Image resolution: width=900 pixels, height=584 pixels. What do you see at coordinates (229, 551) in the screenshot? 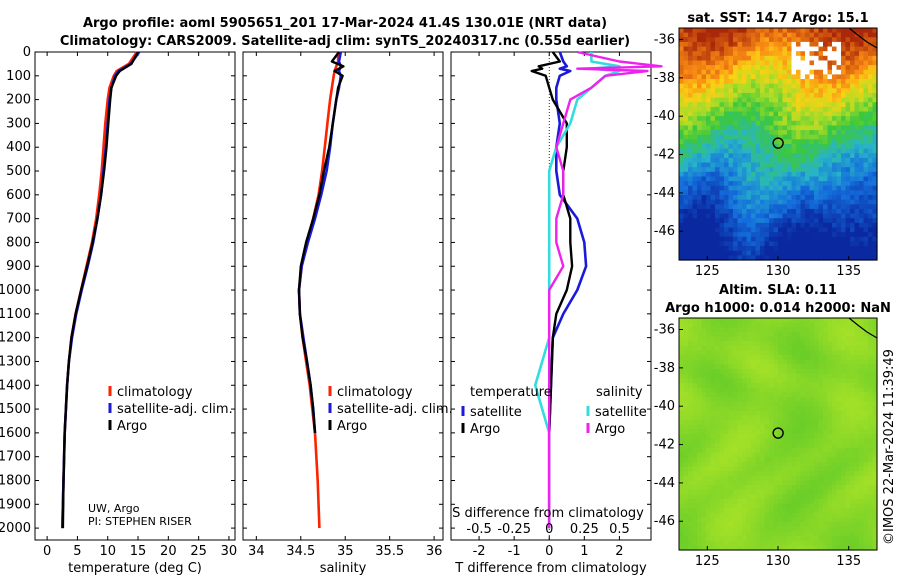
I see `temperature-x-tick-label: 30` at bounding box center [229, 551].